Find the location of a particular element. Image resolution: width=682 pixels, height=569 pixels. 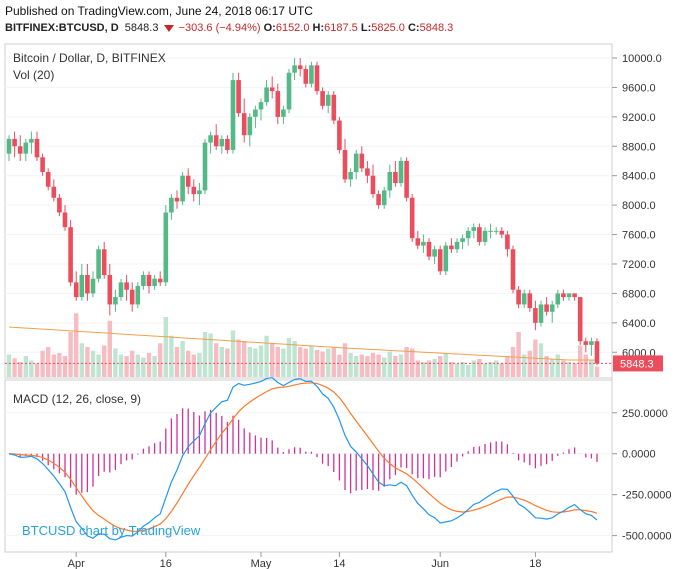

macd-tick-label: -500.0000 is located at coordinates (647, 537).